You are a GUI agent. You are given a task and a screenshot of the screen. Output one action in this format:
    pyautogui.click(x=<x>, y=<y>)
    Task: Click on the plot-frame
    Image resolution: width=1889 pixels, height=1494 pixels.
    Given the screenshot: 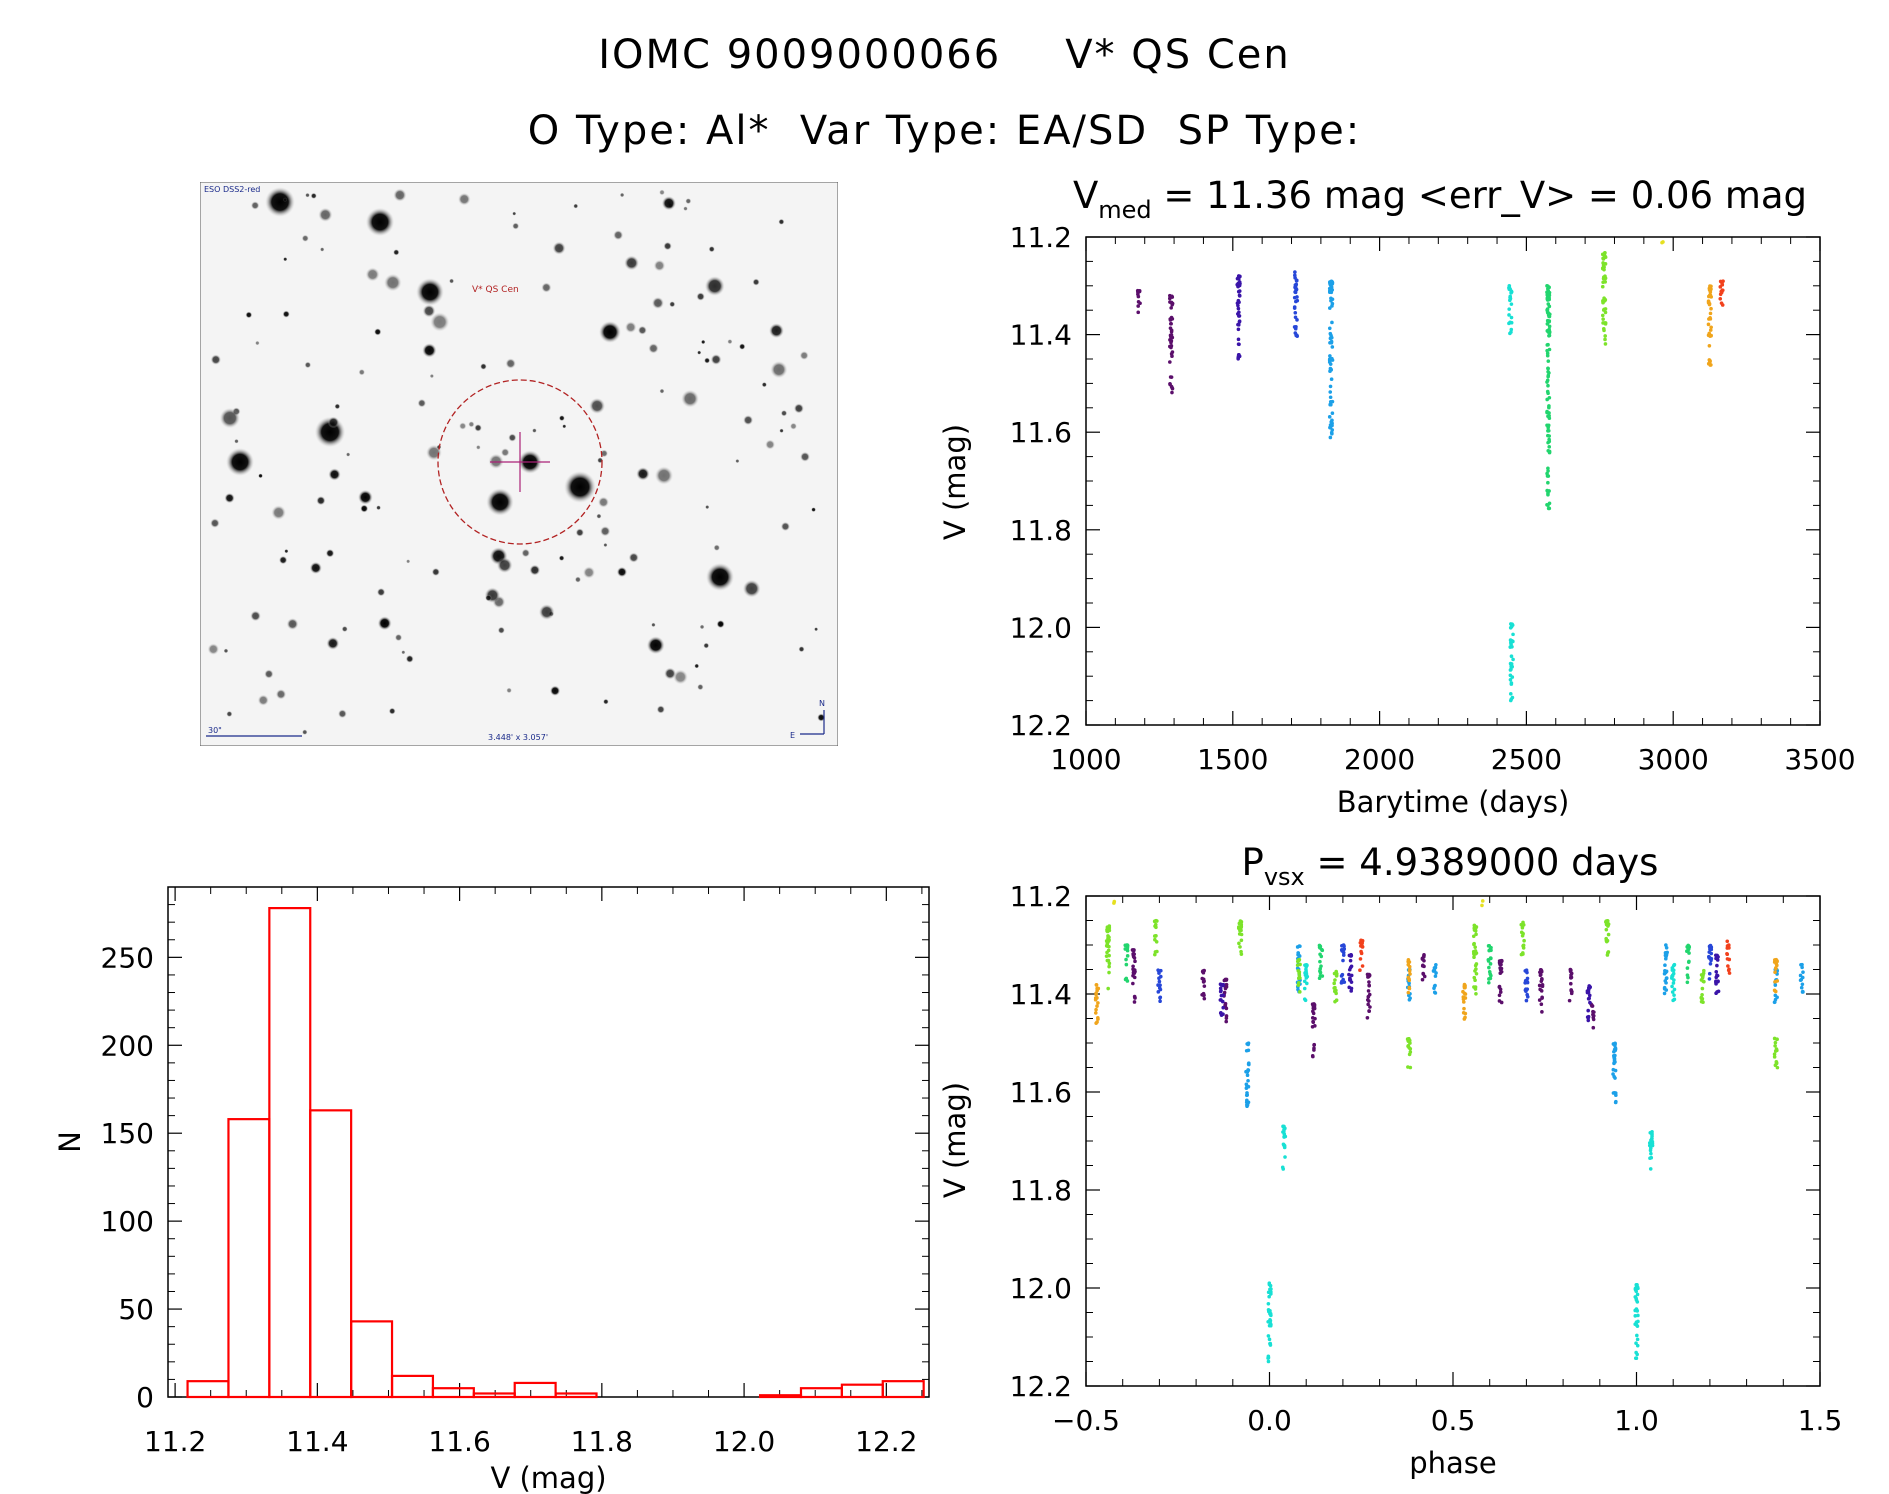 What is the action you would take?
    pyautogui.click(x=1453, y=481)
    